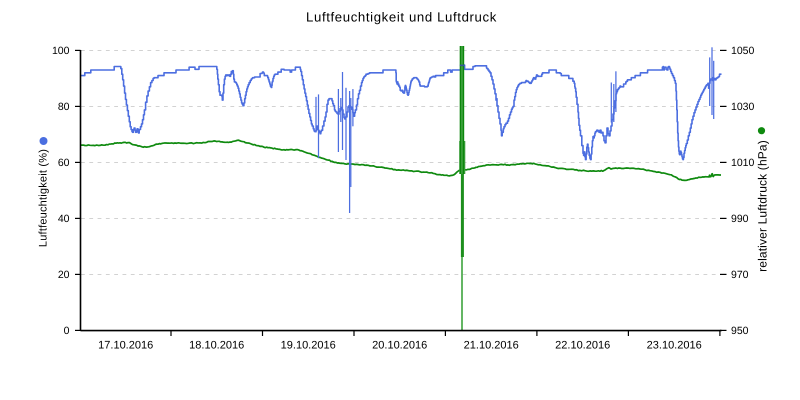 The height and width of the screenshot is (400, 800). I want to click on svg-text: 19.10.2016, so click(308, 346).